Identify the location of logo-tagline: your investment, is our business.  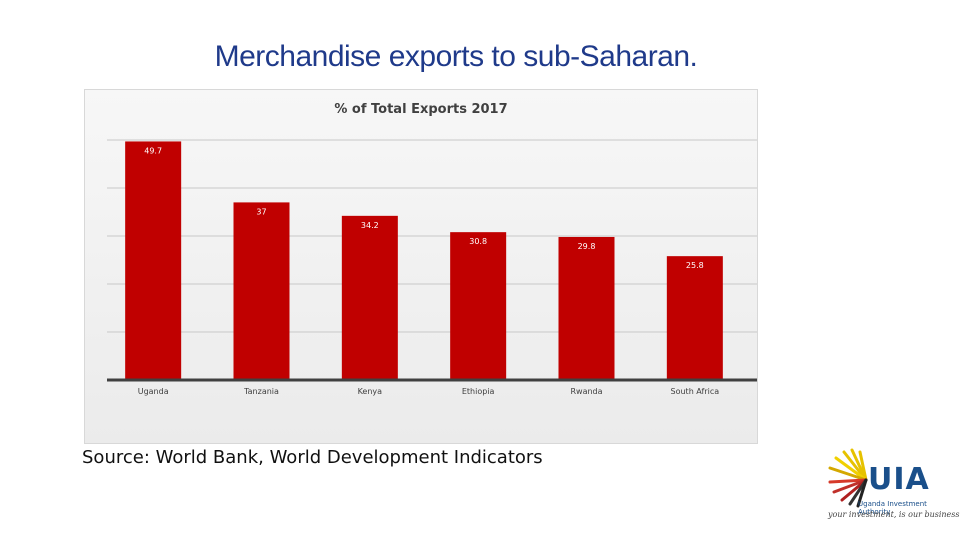
(894, 514).